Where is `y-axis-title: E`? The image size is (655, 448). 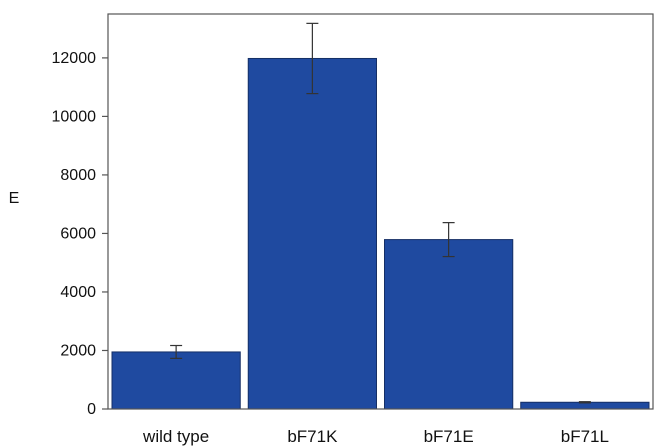 y-axis-title: E is located at coordinates (14, 198).